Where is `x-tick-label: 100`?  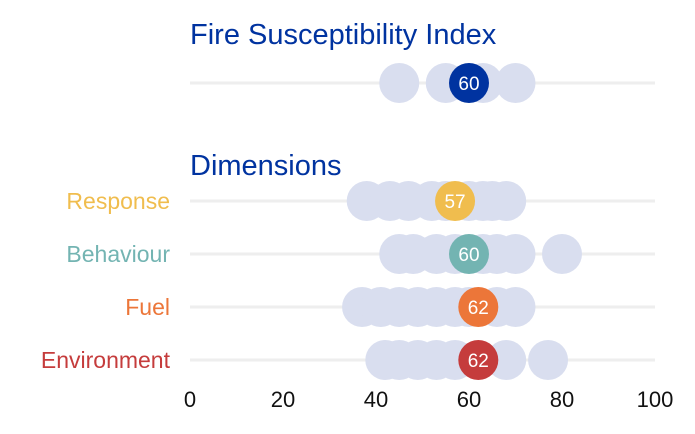
x-tick-label: 100 is located at coordinates (655, 399).